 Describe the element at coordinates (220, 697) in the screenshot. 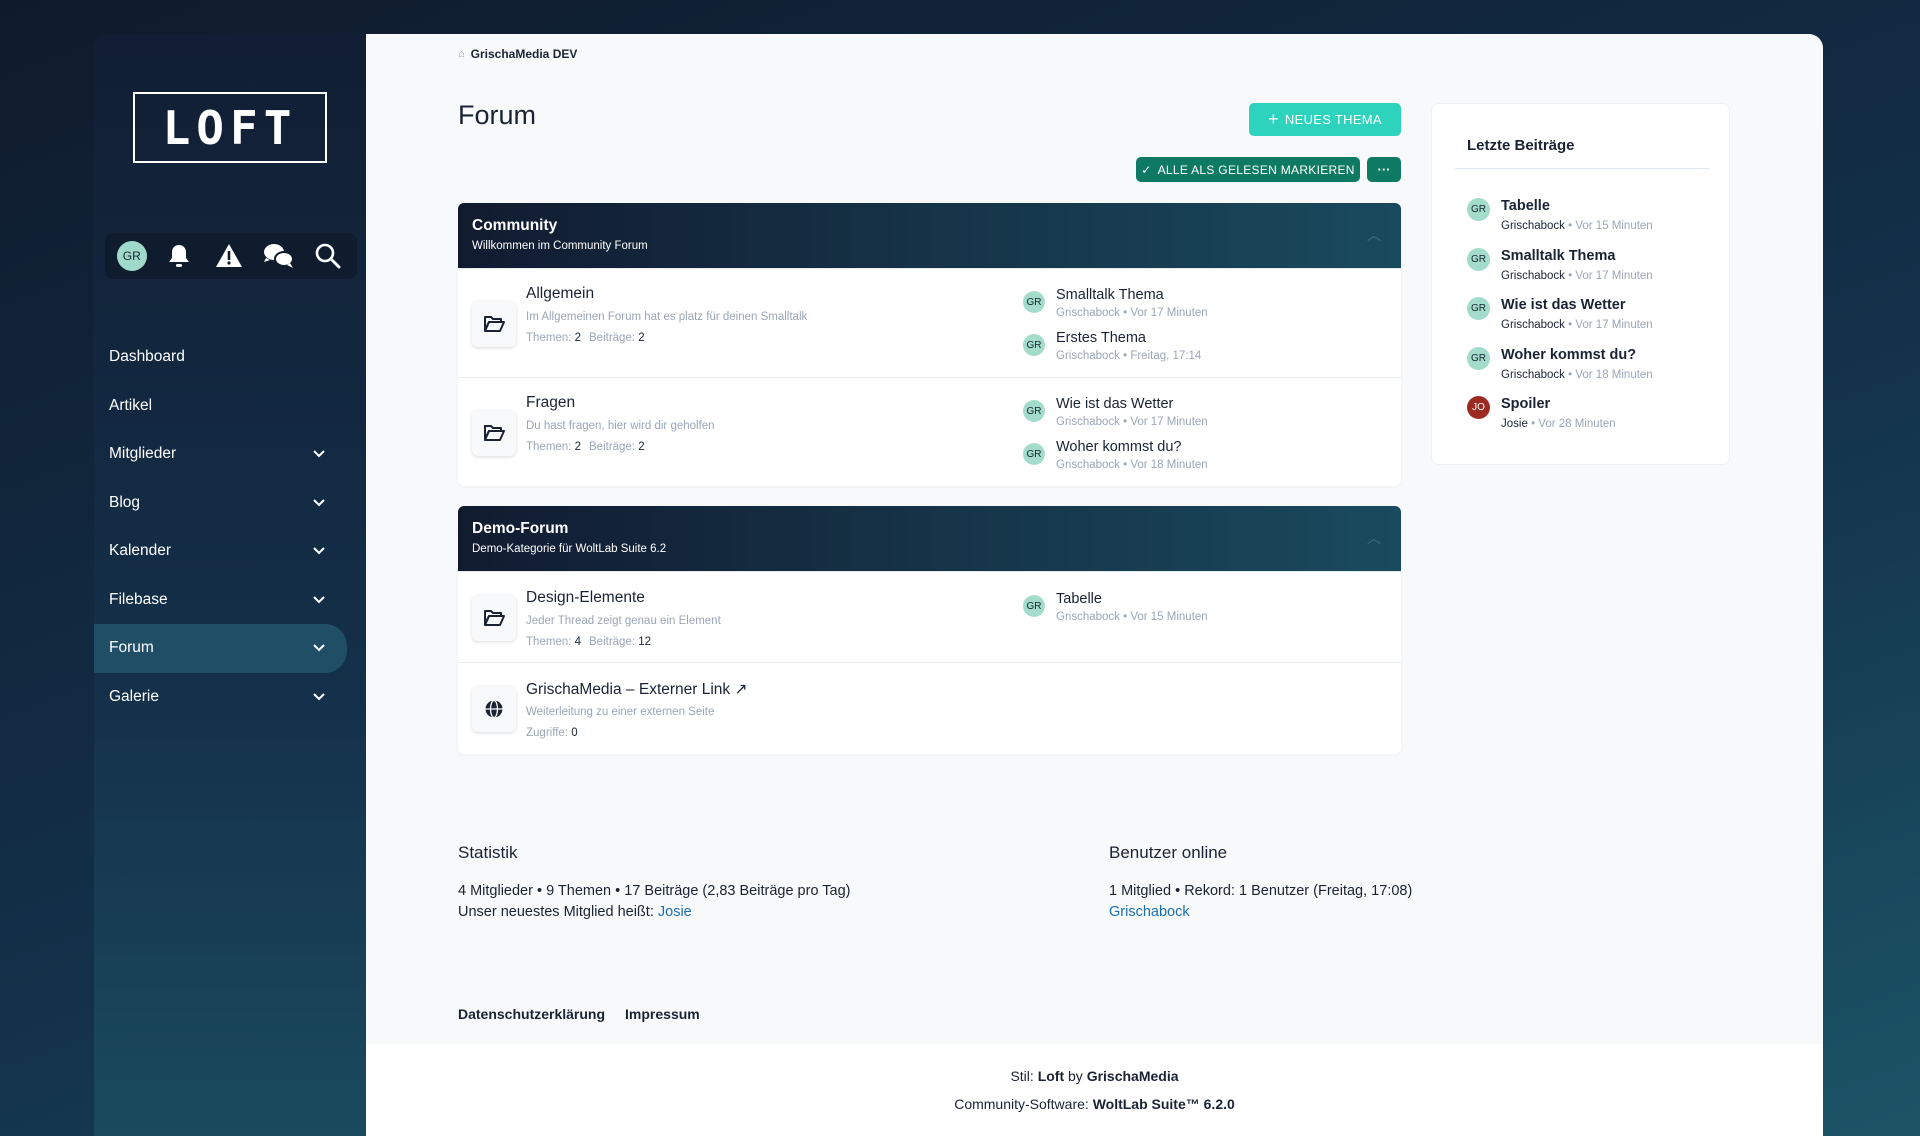

I see `nav-item-galerie: Galerie` at that location.